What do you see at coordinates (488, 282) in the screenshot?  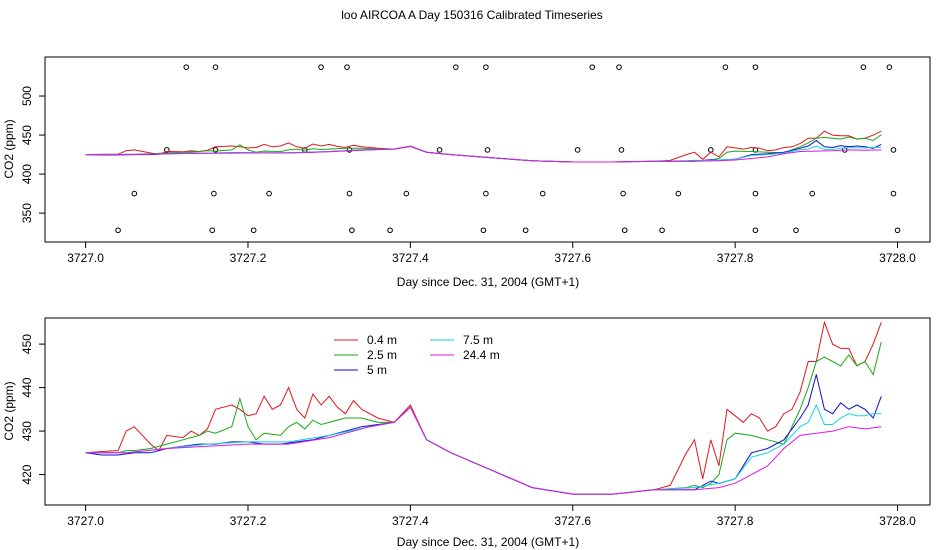 I see `x-axis-label-top: Day since Dec. 31, 2004 (GMT+1)` at bounding box center [488, 282].